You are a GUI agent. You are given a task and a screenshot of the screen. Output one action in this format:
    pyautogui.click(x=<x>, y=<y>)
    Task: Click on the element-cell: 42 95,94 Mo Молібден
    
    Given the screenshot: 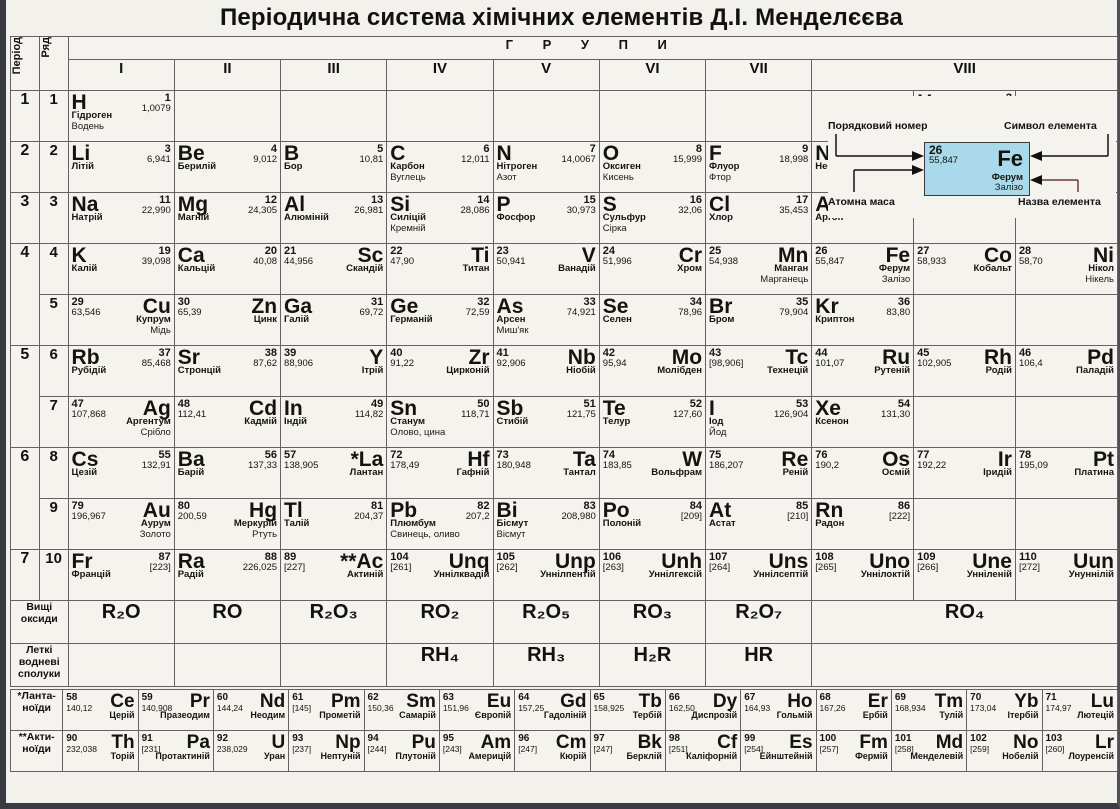 What is the action you would take?
    pyautogui.click(x=652, y=371)
    